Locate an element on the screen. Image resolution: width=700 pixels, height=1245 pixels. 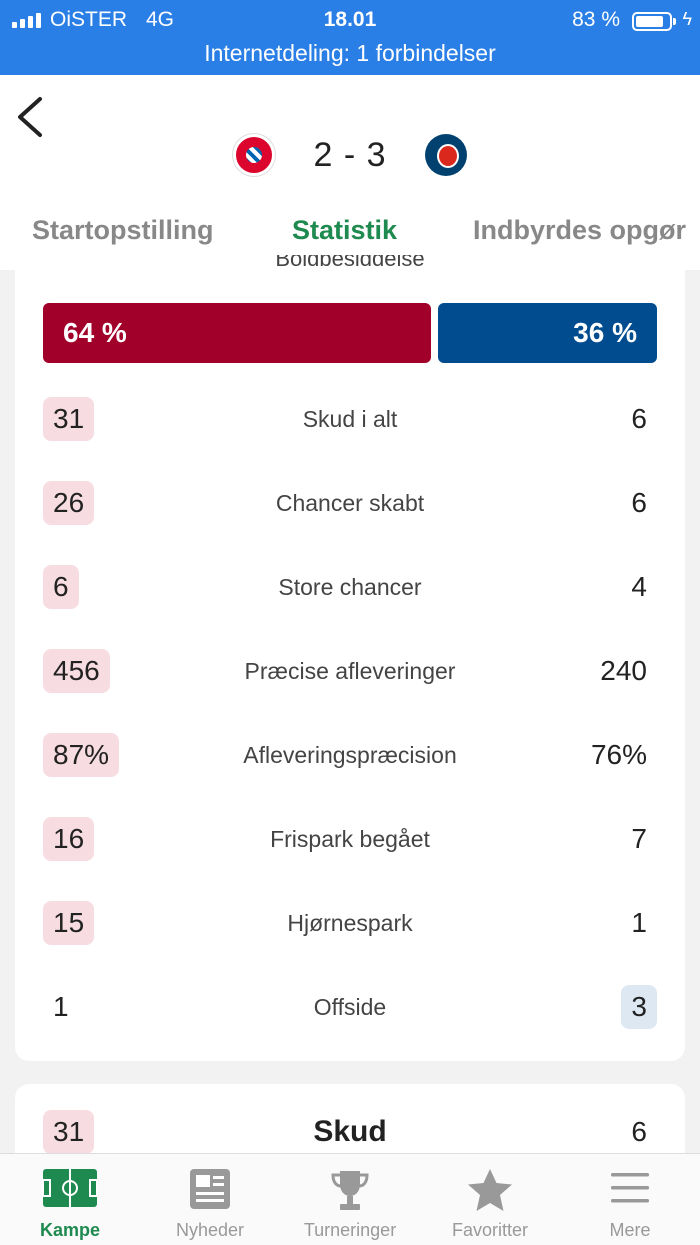
stat-home-value: 456 is located at coordinates (76, 671).